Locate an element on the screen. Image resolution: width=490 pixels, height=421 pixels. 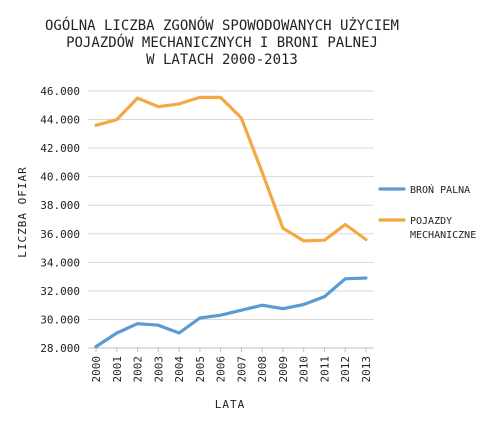
y-tick-label: 30.000 is located at coordinates (60, 319).